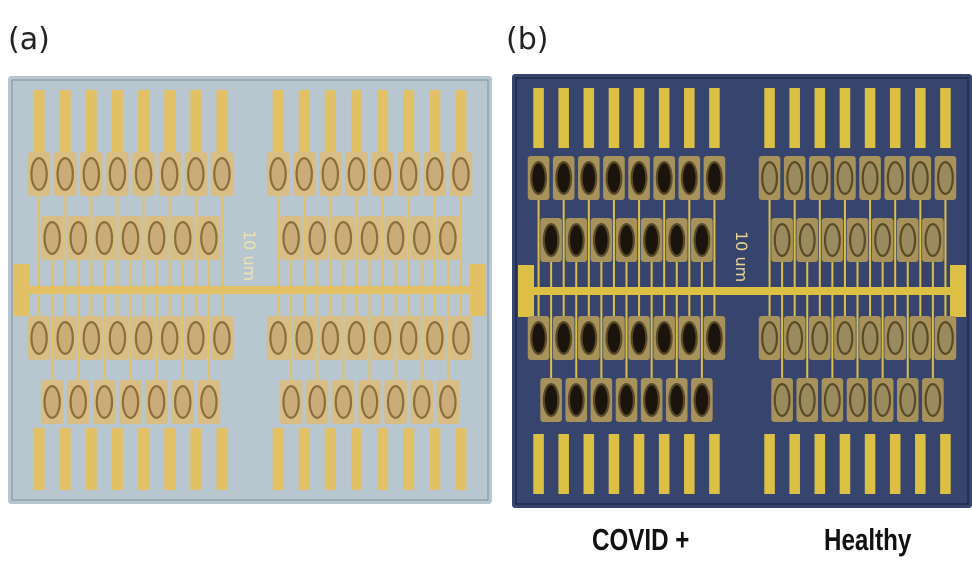  I want to click on contact-pad-left, so click(526, 291).